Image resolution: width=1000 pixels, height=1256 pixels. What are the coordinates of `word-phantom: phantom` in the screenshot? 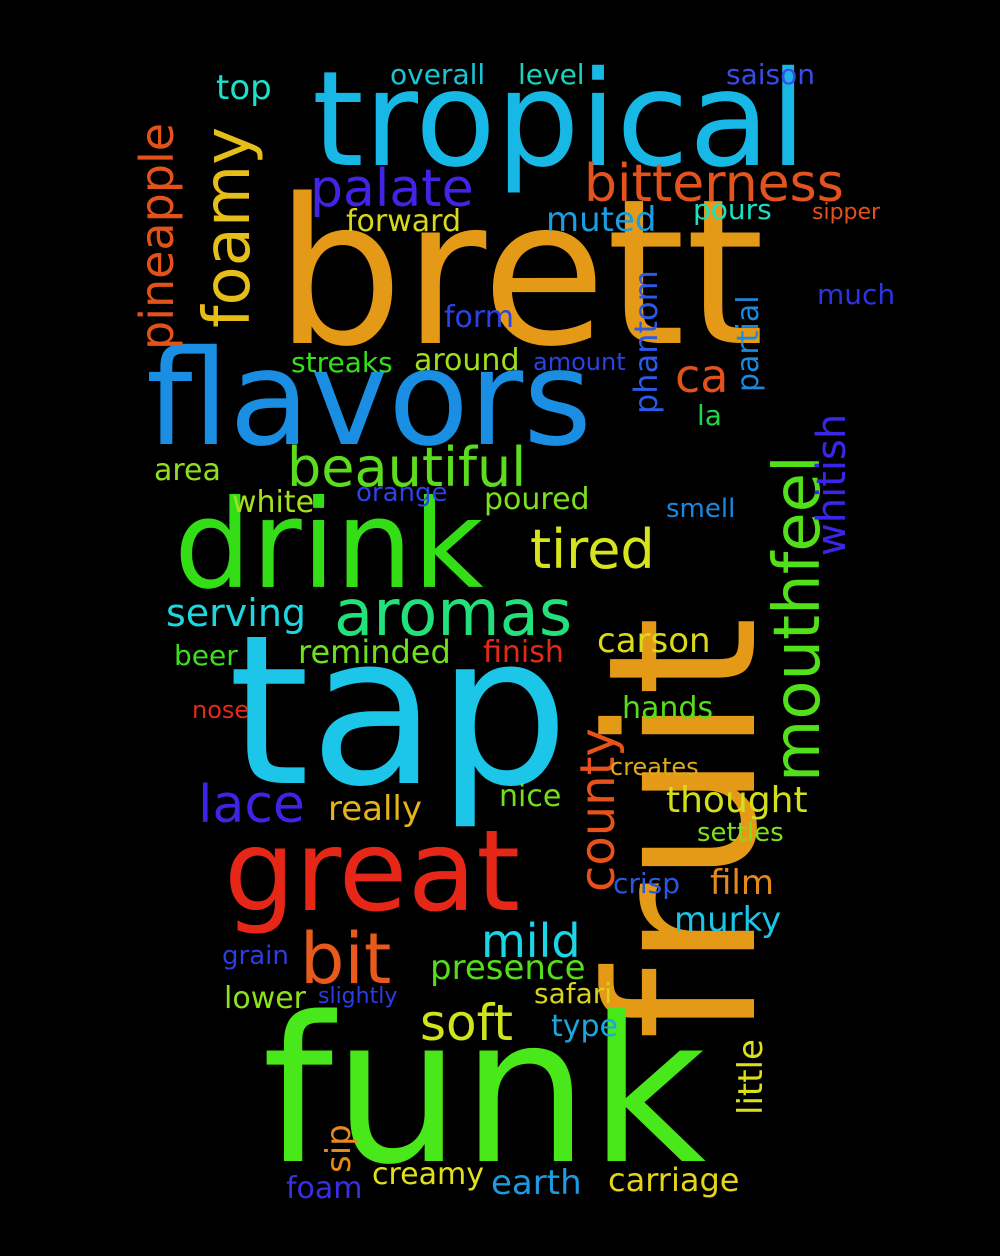 It's located at (646, 342).